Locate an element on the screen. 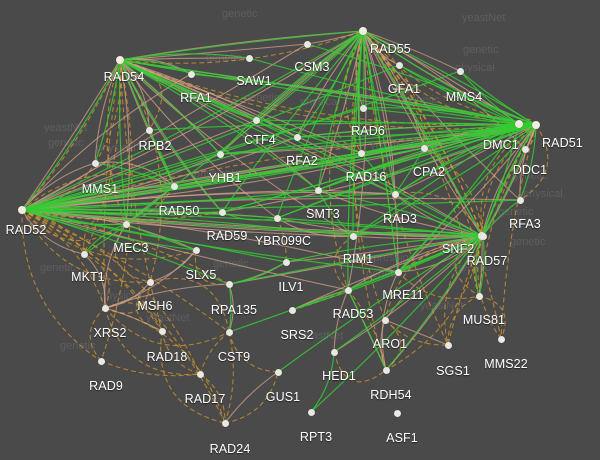 The image size is (600, 460). graph-node-ctf4 is located at coordinates (256, 120).